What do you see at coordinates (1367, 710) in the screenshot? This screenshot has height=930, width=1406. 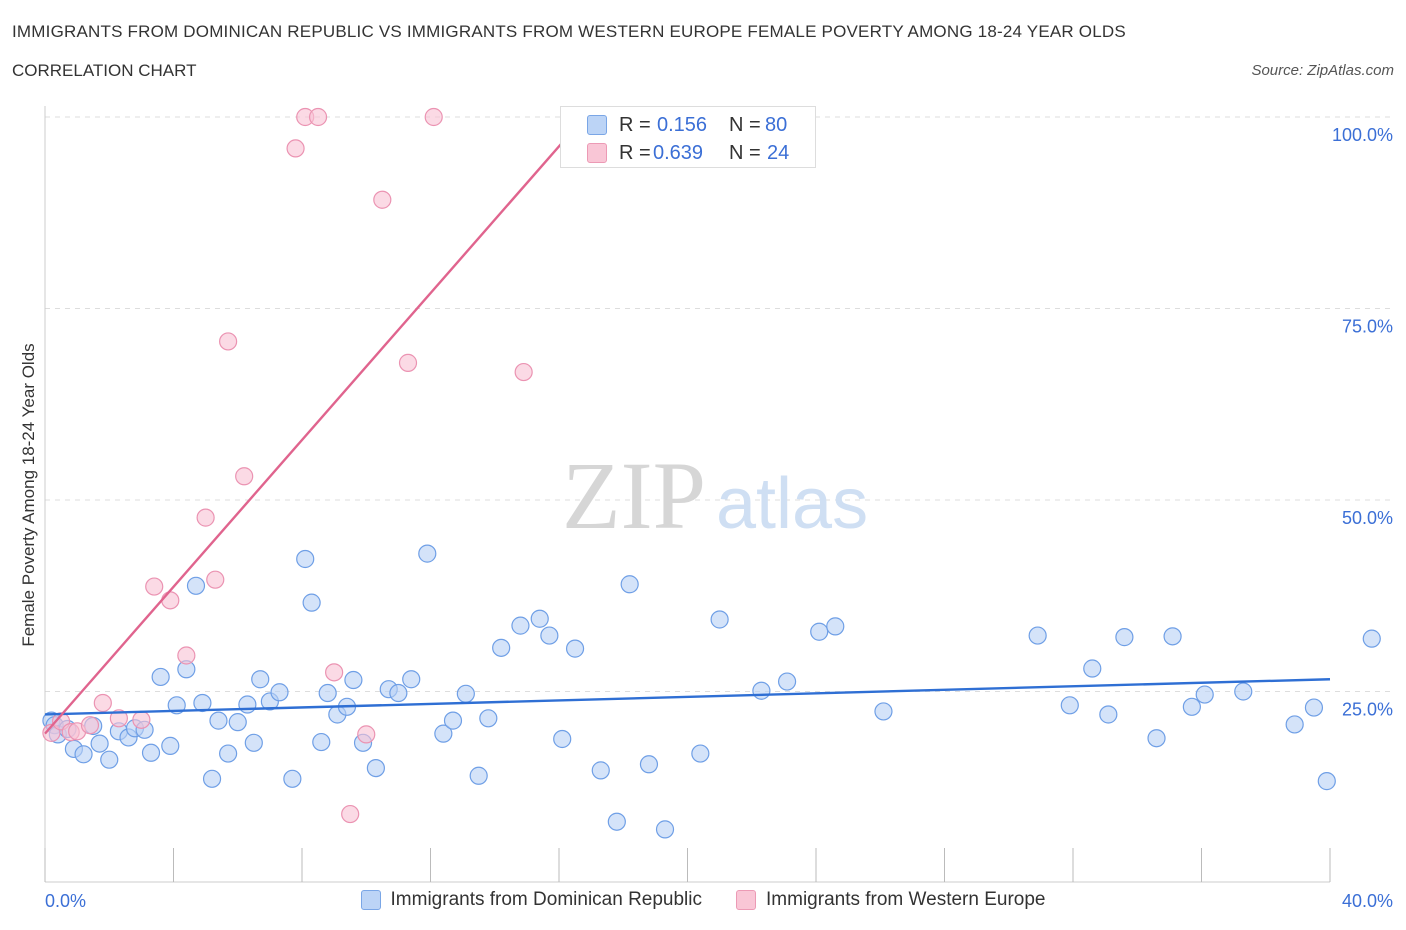 I see `y-tick-label: 25.0%` at bounding box center [1367, 710].